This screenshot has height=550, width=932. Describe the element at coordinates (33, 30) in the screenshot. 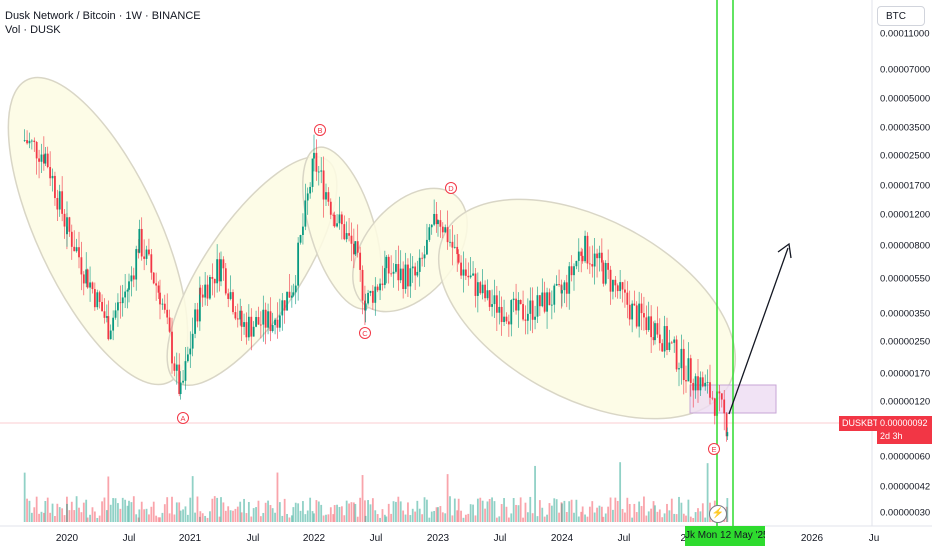

I see `volume-legend: Vol · DUSK` at that location.